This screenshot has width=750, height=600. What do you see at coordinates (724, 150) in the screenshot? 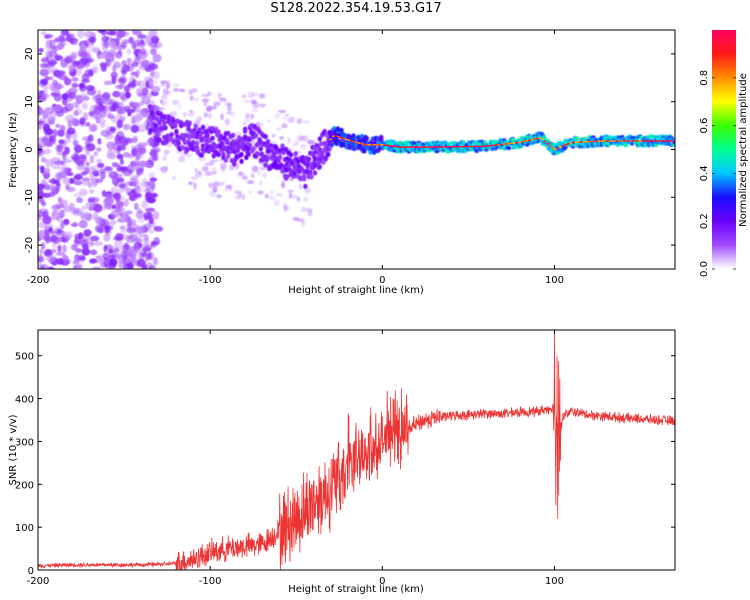
I see `colorbar-gradient` at bounding box center [724, 150].